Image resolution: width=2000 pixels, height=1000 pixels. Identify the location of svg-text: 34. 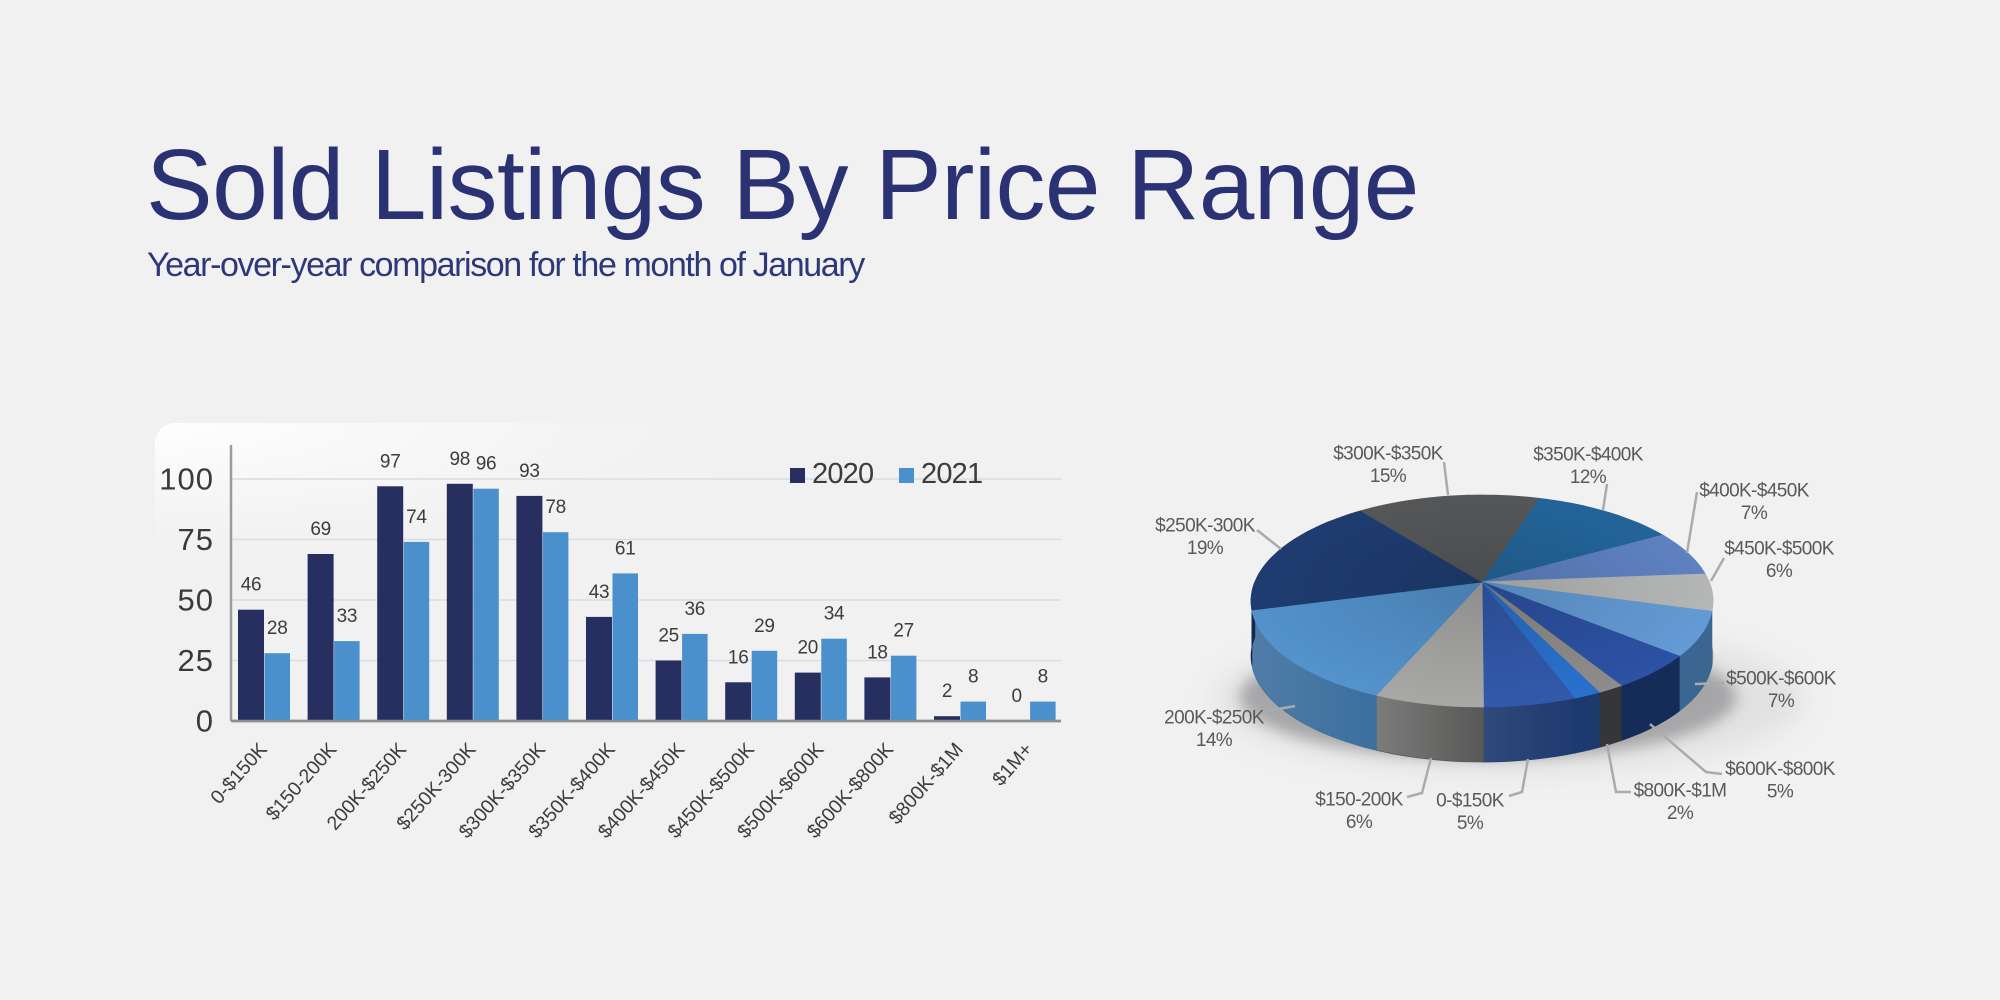
(834, 614).